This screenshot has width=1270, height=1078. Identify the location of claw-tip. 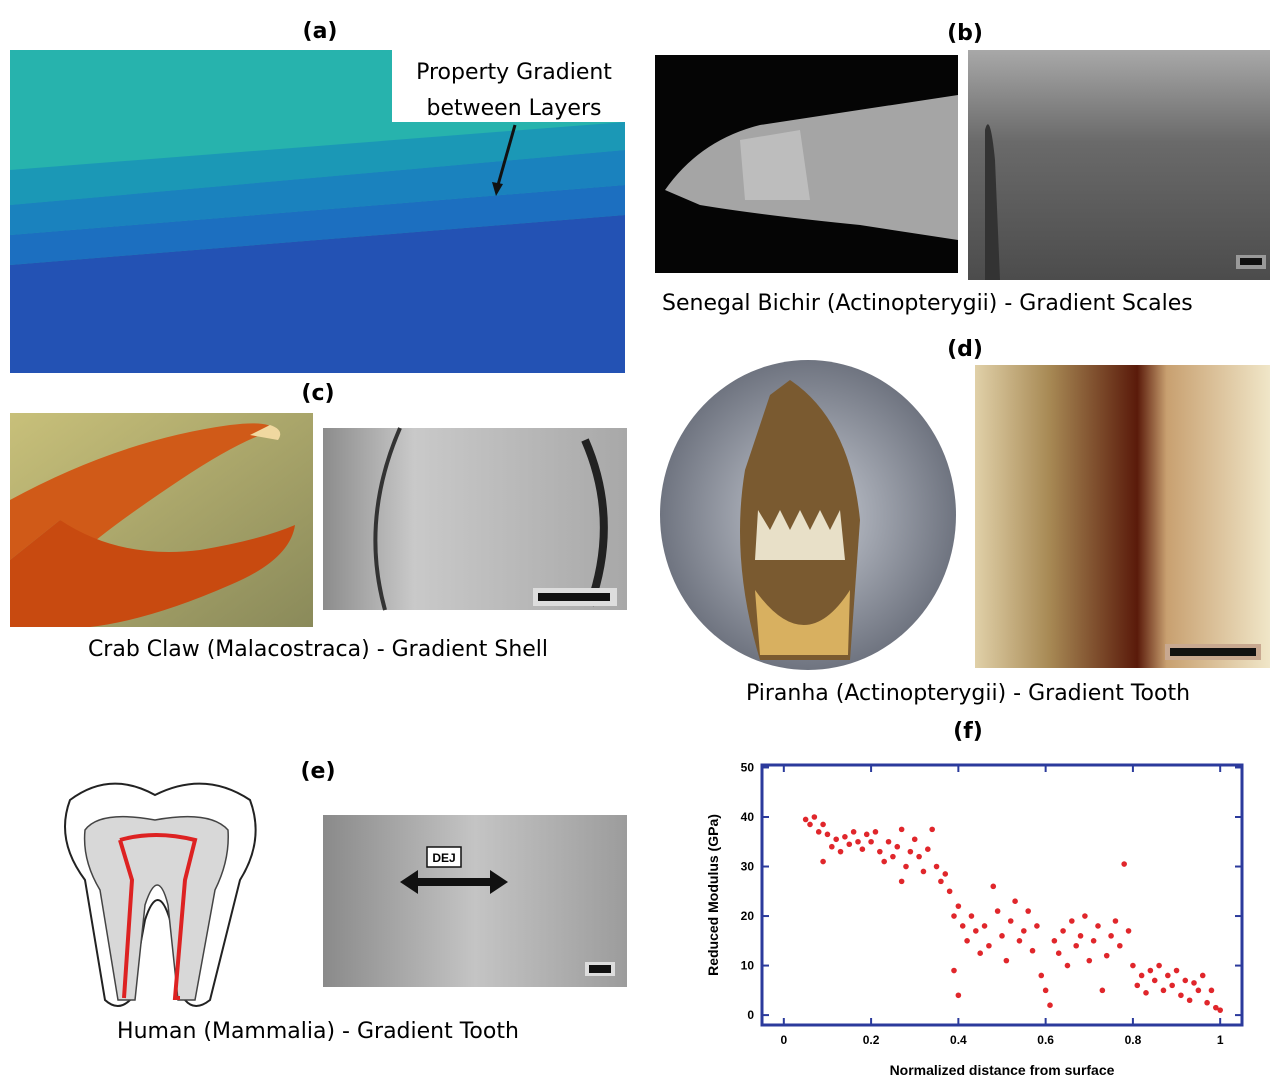
(265, 432).